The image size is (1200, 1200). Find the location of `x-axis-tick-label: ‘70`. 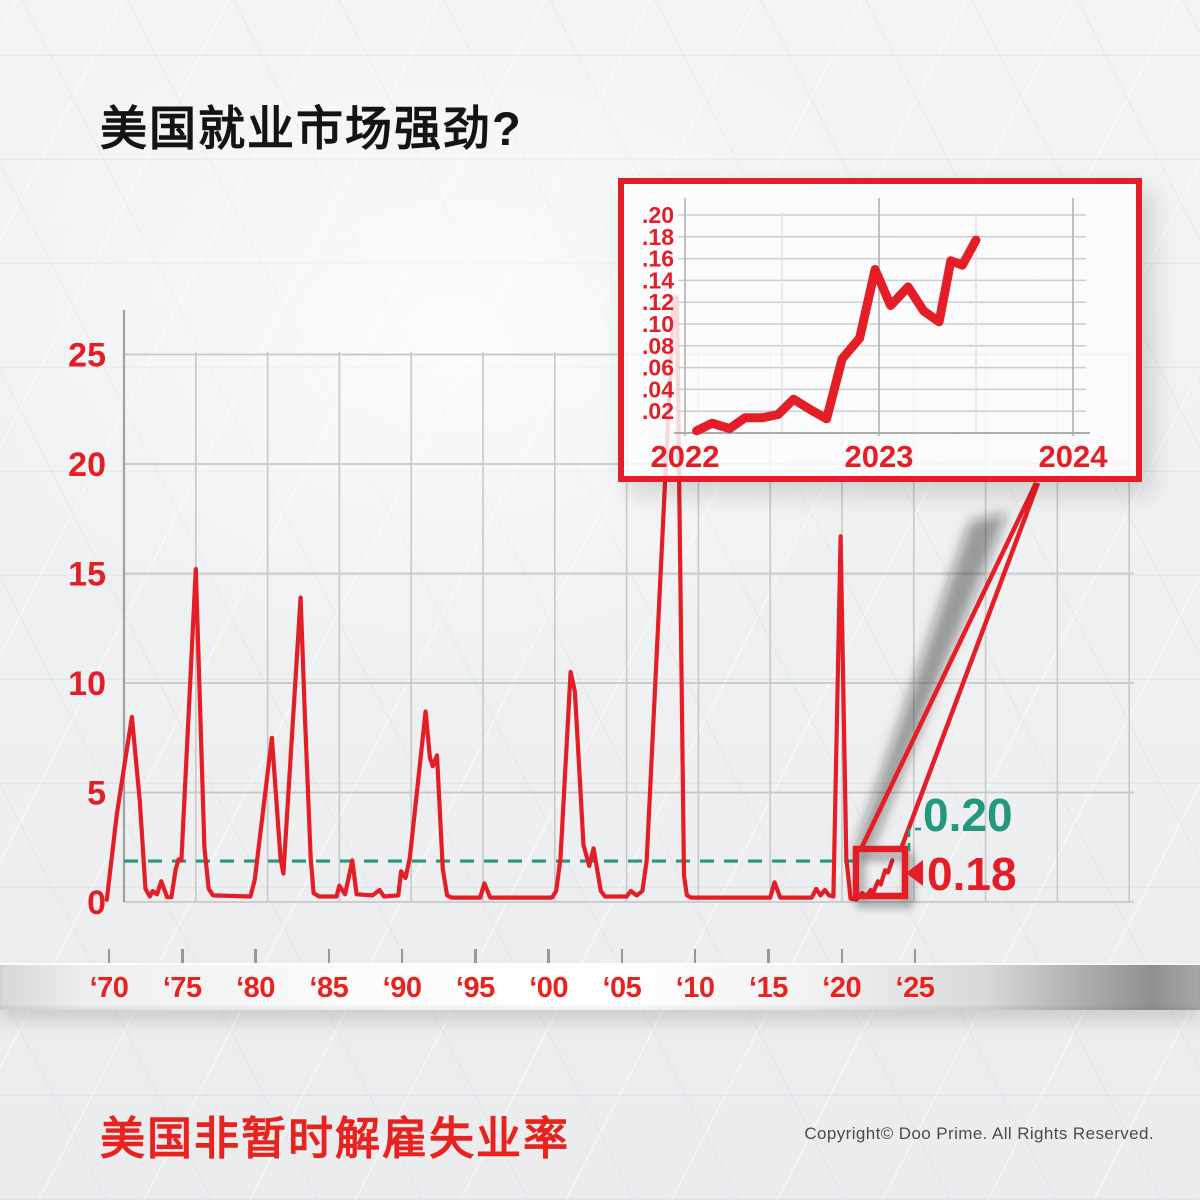

x-axis-tick-label: ‘70 is located at coordinates (109, 988).